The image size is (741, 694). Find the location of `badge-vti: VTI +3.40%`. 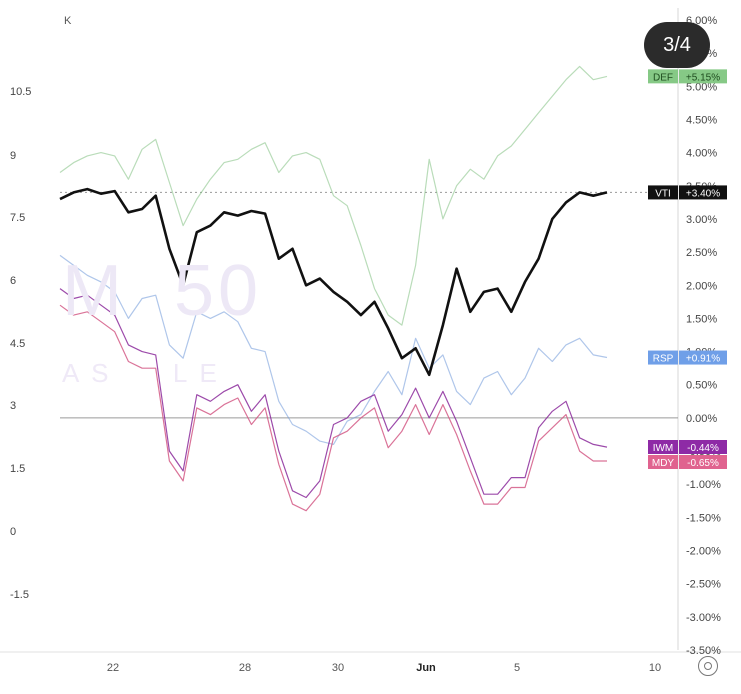

badge-vti: VTI +3.40% is located at coordinates (687, 192).